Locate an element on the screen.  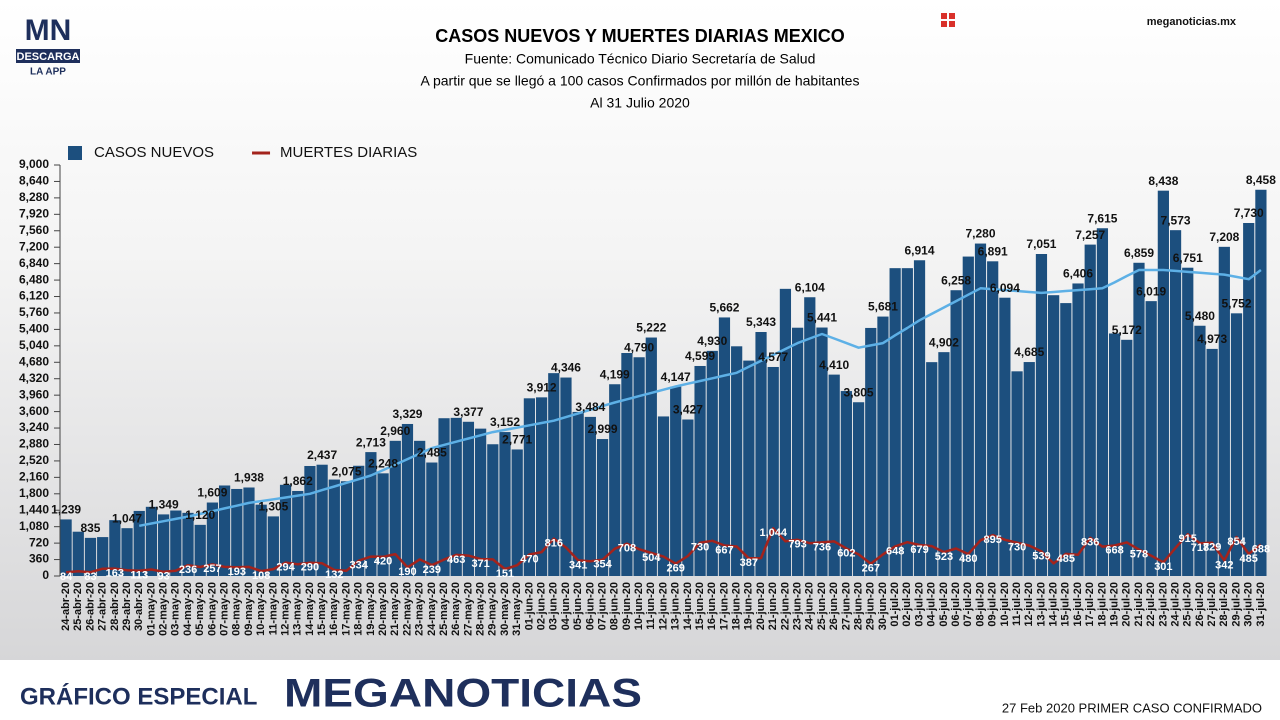
x-tick-label: 29-jul-20 is located at coordinates (1236, 604).